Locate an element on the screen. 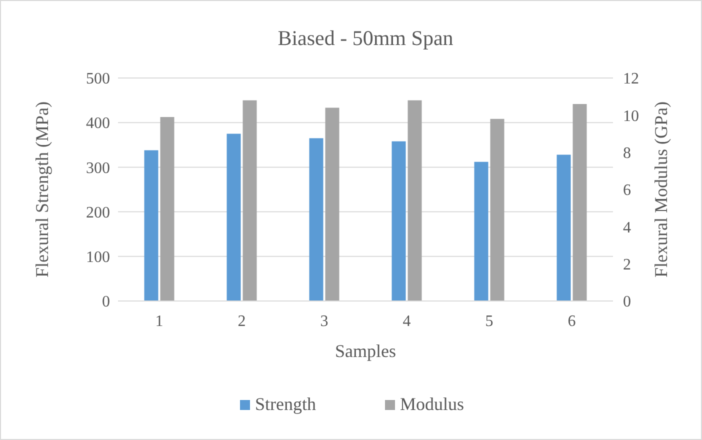 The height and width of the screenshot is (440, 702). y-tick-label: 100 is located at coordinates (98, 257).